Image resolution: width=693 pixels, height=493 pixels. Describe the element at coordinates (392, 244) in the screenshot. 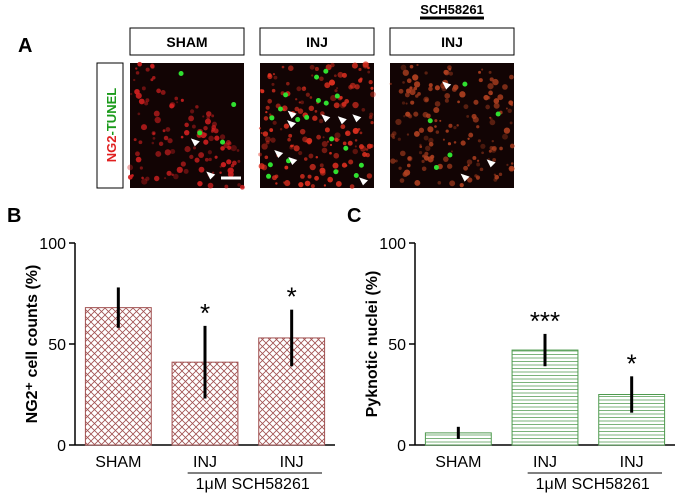

I see `y-tick-label: 100` at that location.